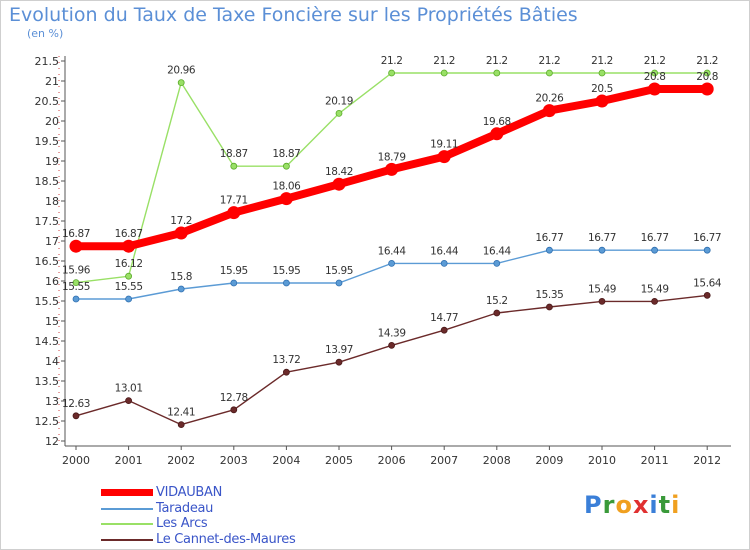 The width and height of the screenshot is (750, 550). I want to click on proxiti-logo: Proxiti, so click(632, 505).